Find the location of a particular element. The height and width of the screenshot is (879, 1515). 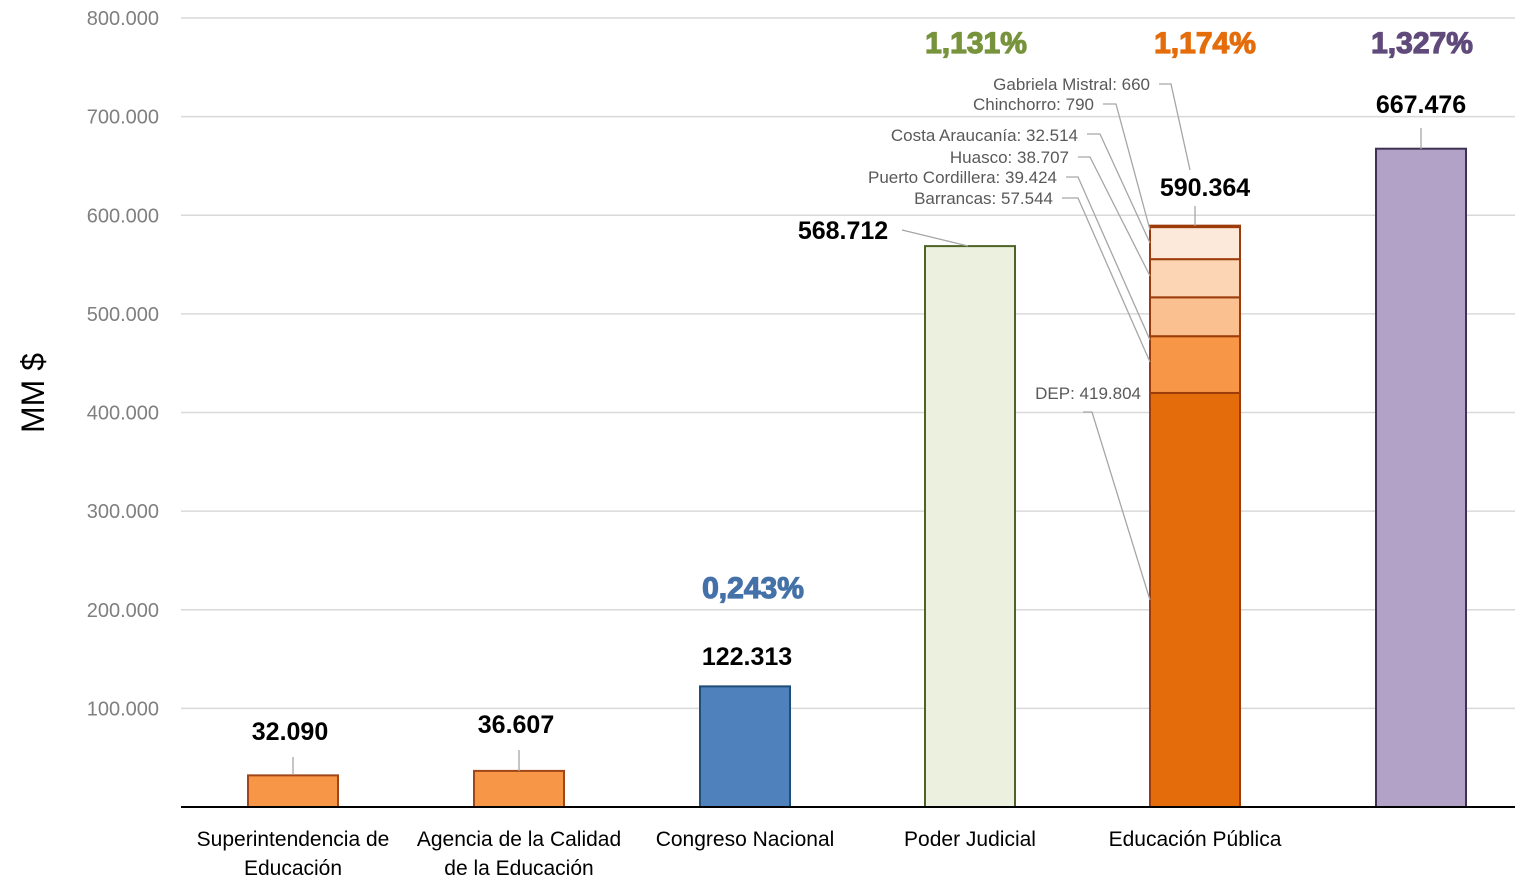

bar-value-label: 122.313 is located at coordinates (747, 657).